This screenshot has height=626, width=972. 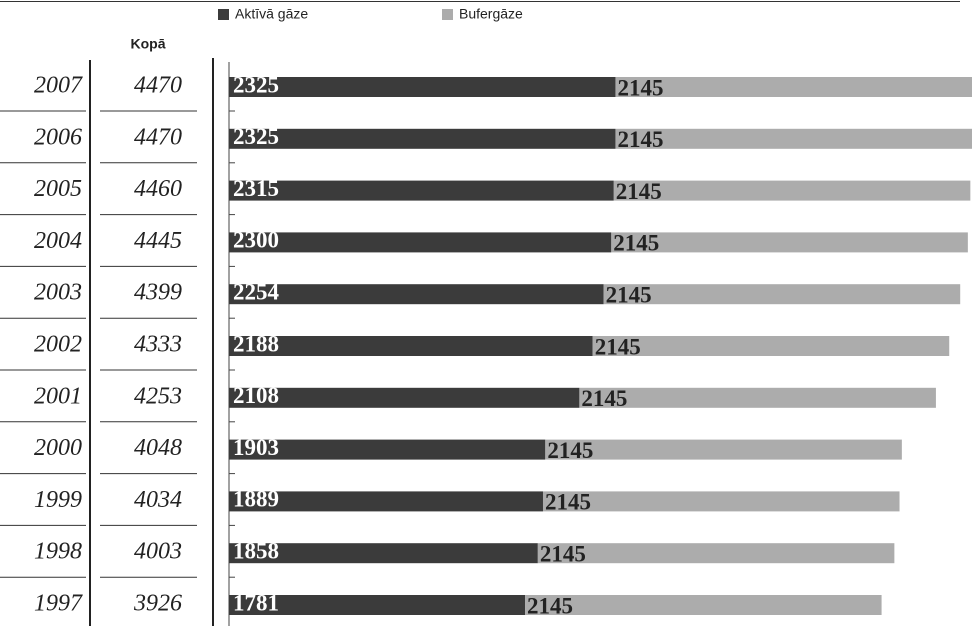 What do you see at coordinates (58, 241) in the screenshot?
I see `year-label: 2004` at bounding box center [58, 241].